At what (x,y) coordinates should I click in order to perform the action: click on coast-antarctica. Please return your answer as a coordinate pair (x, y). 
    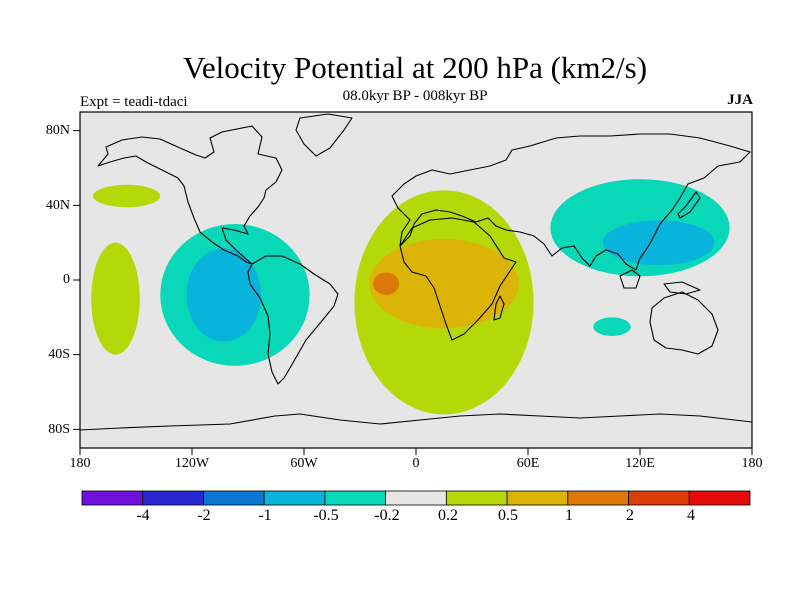
    Looking at the image, I should click on (416, 422).